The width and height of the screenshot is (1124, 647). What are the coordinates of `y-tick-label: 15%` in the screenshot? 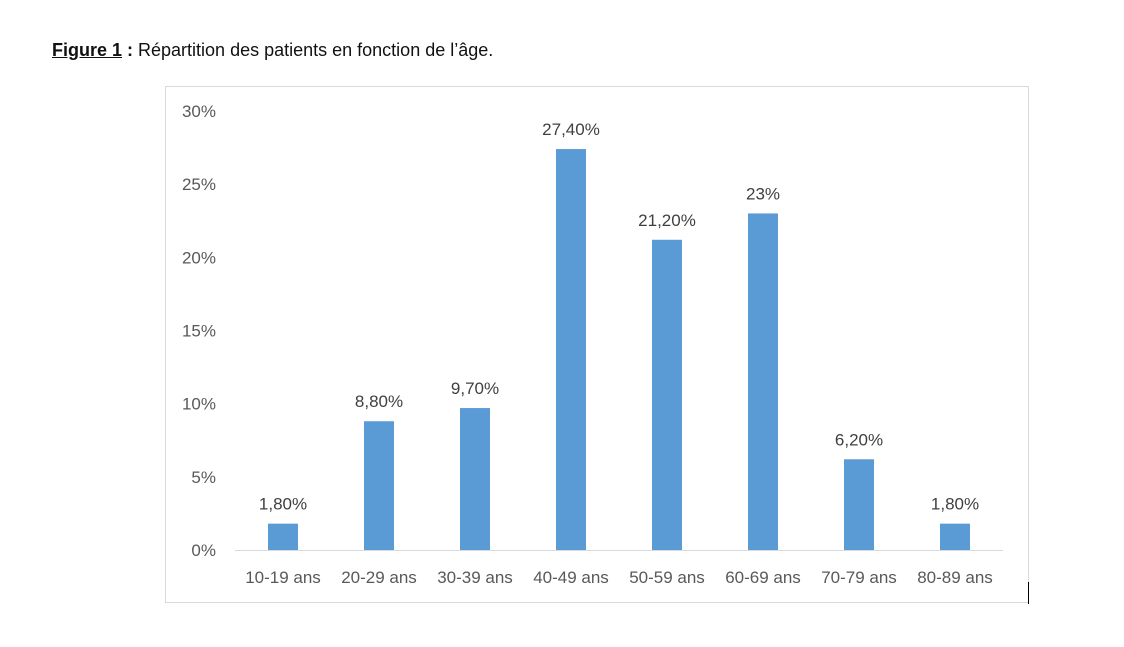 It's located at (199, 331).